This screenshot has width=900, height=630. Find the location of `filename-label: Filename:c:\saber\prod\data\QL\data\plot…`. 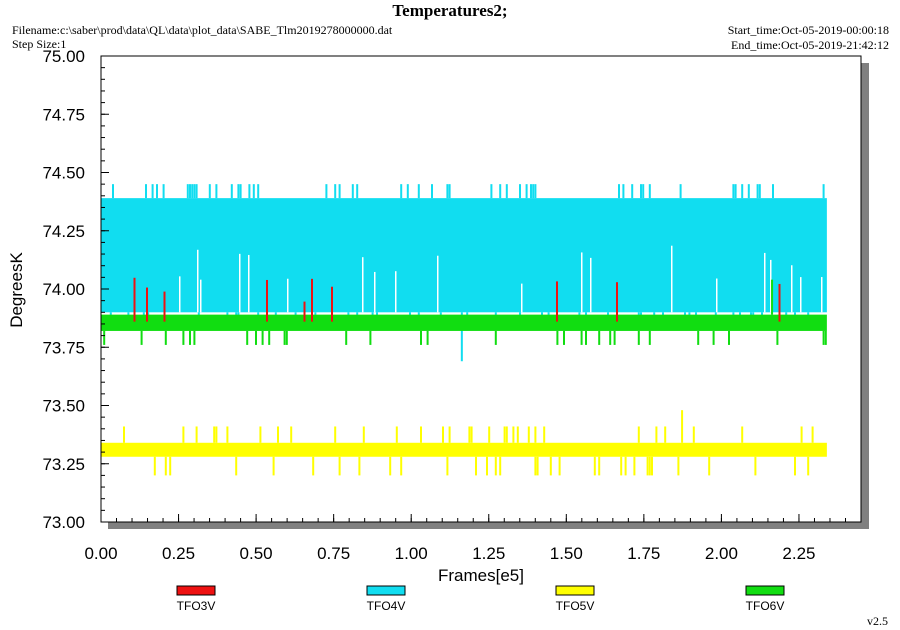

filename-label: Filename:c:\saber\prod\data\QL\data\plot… is located at coordinates (202, 30).